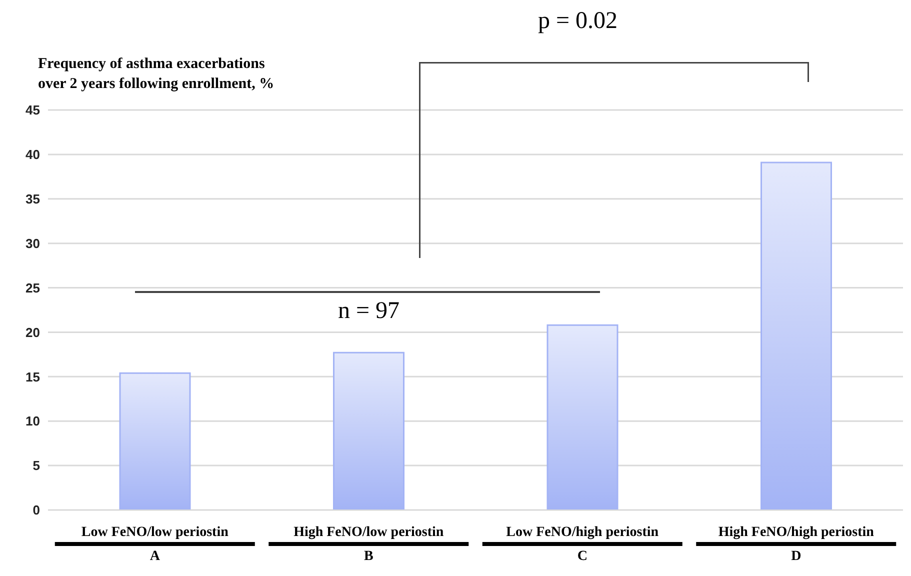  What do you see at coordinates (33, 199) in the screenshot?
I see `y-tick-label: 35` at bounding box center [33, 199].